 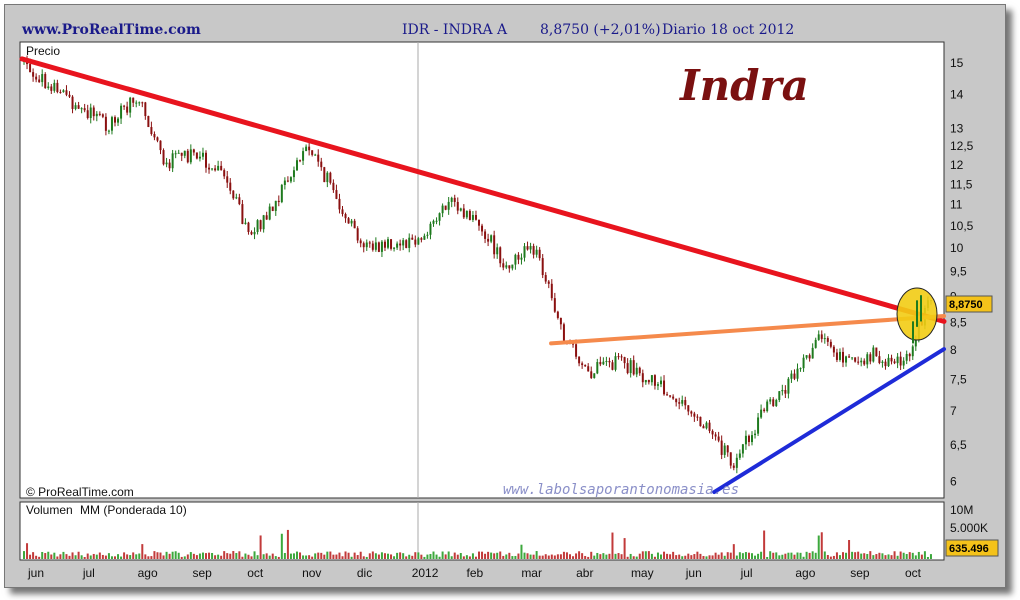 I want to click on y-tick-label: 8,5, so click(x=958, y=322).